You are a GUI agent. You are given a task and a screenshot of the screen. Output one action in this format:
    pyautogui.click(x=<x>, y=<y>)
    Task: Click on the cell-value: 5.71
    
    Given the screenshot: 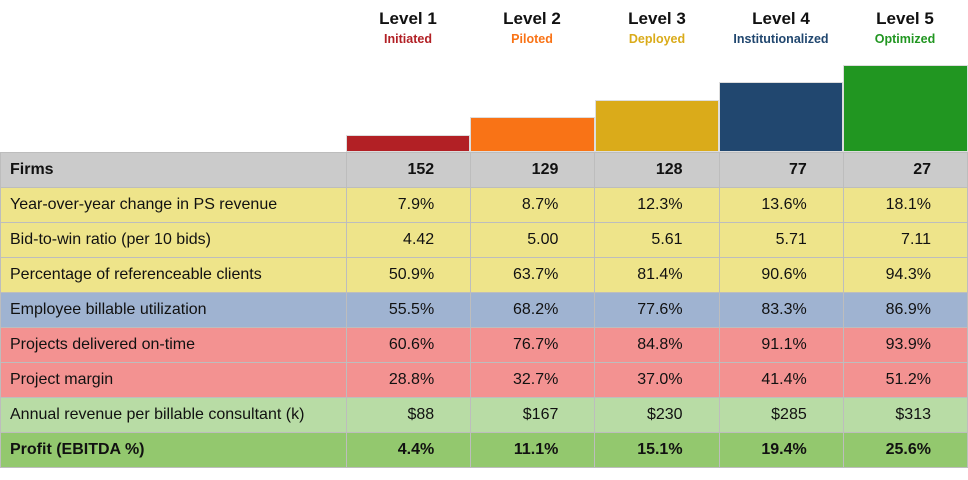 What is the action you would take?
    pyautogui.click(x=781, y=240)
    